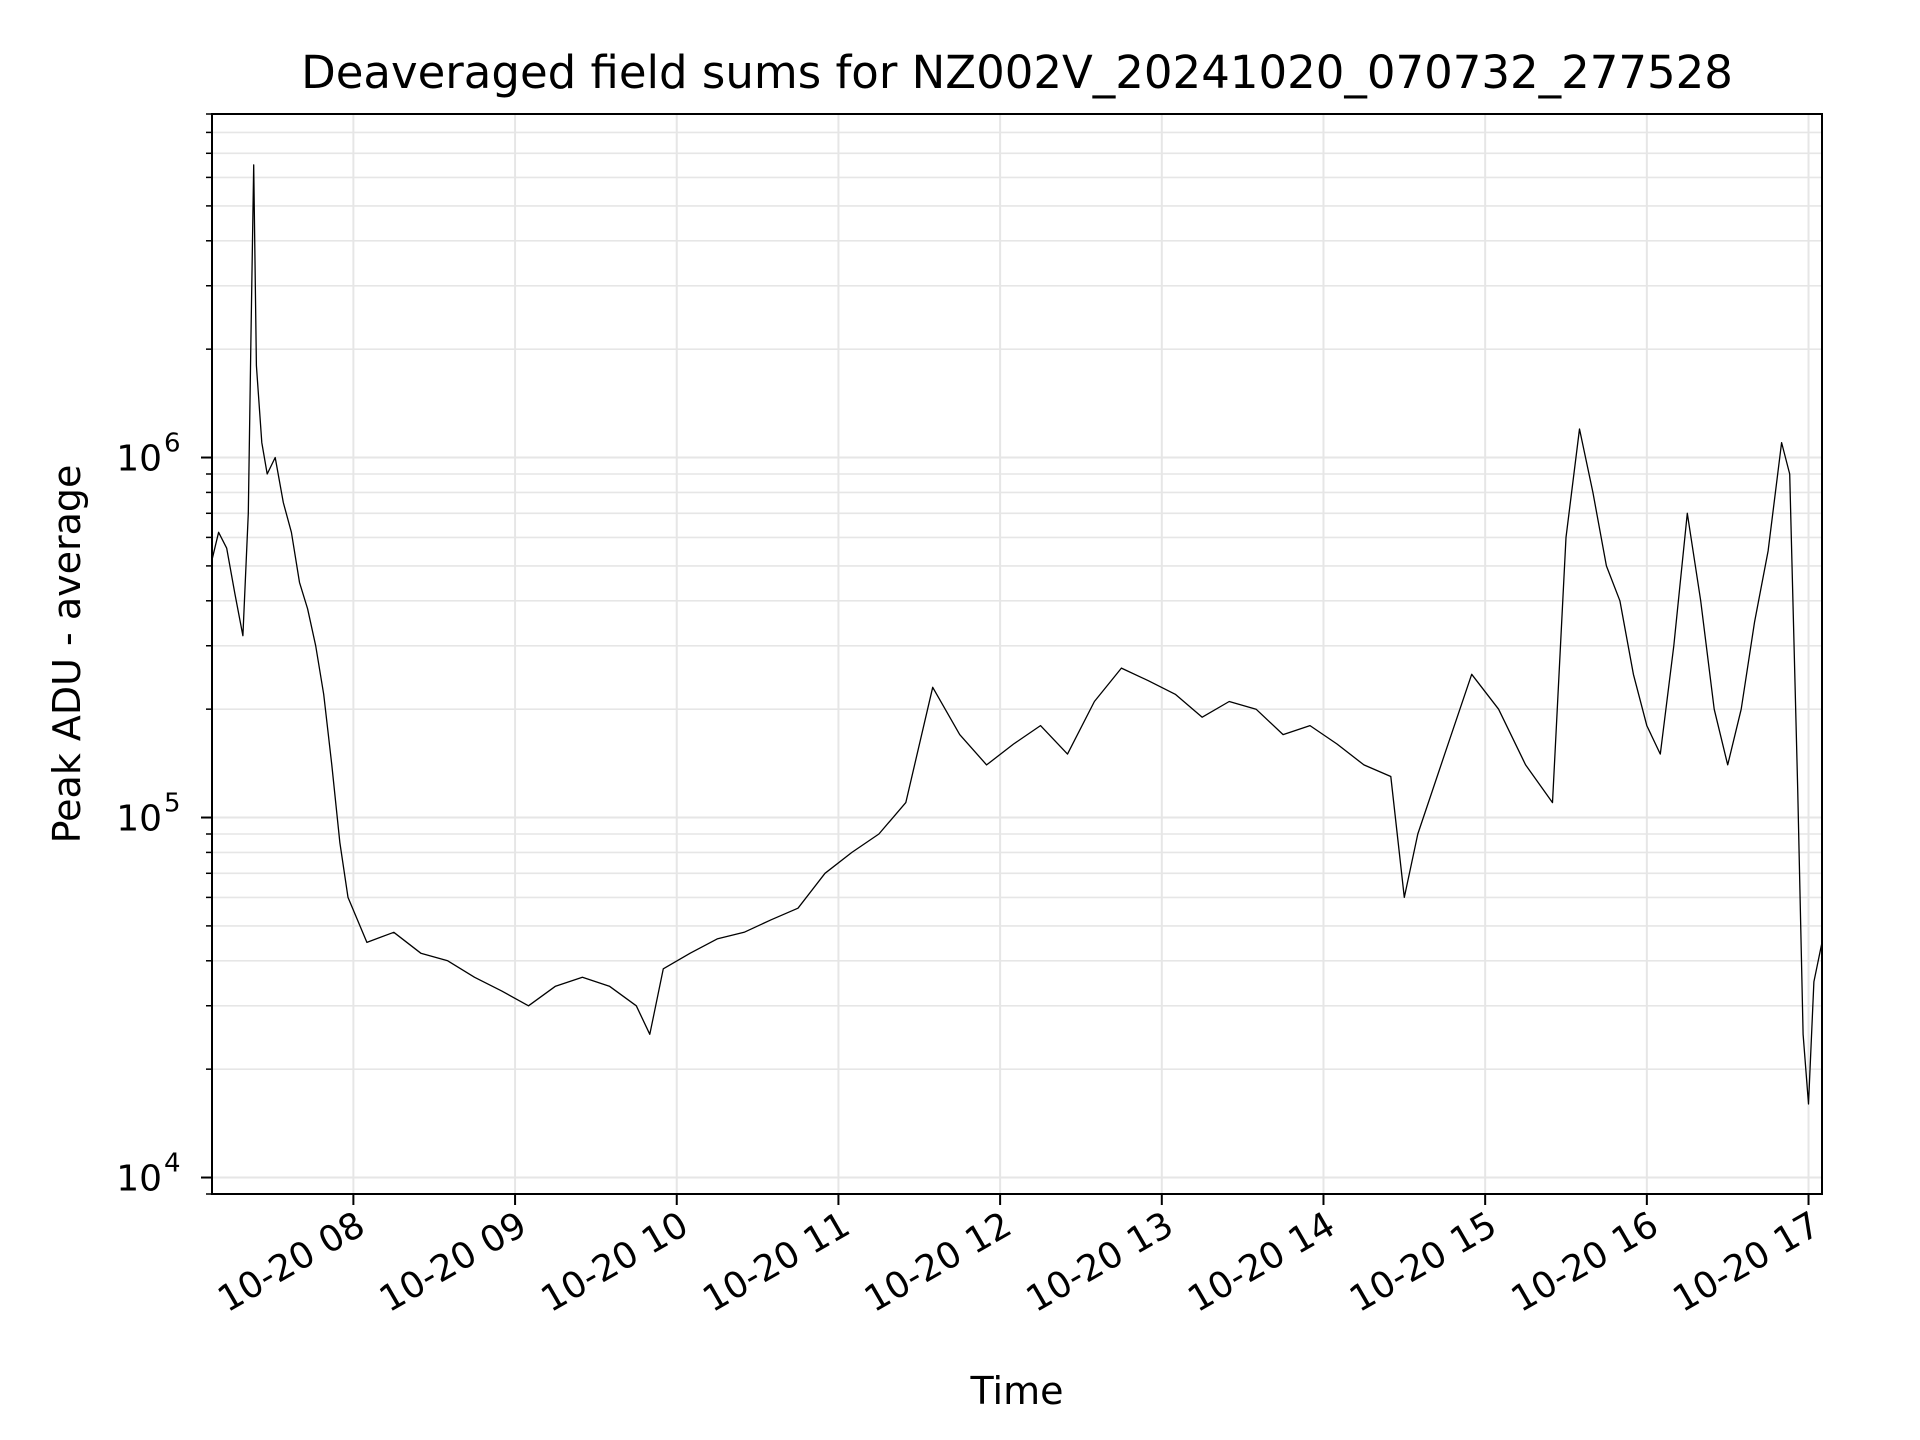 The height and width of the screenshot is (1440, 1920). I want to click on y-tick-exponent: 4, so click(172, 1164).